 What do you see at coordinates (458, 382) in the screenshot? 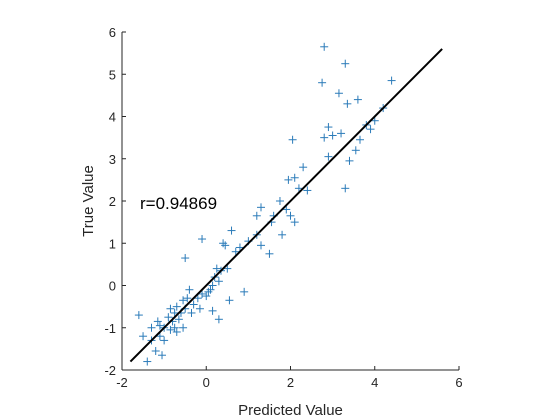
I see `x-tick-label: 6` at bounding box center [458, 382].